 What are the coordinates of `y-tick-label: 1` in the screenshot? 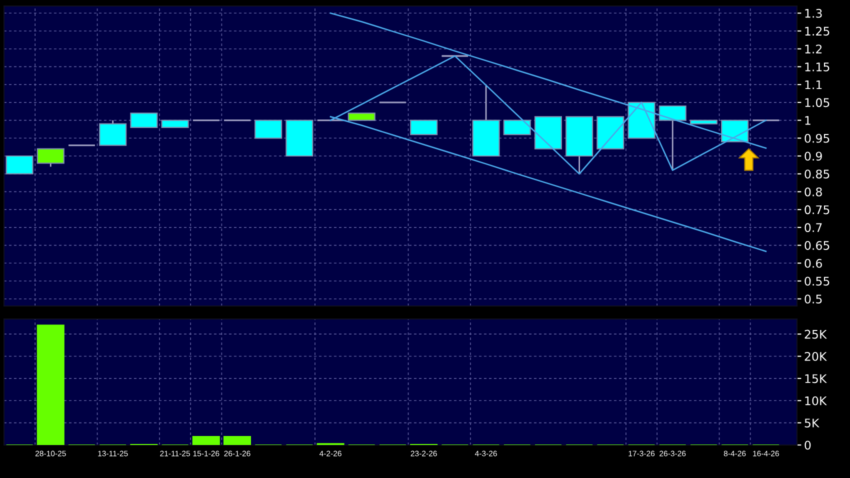 It's located at (807, 120).